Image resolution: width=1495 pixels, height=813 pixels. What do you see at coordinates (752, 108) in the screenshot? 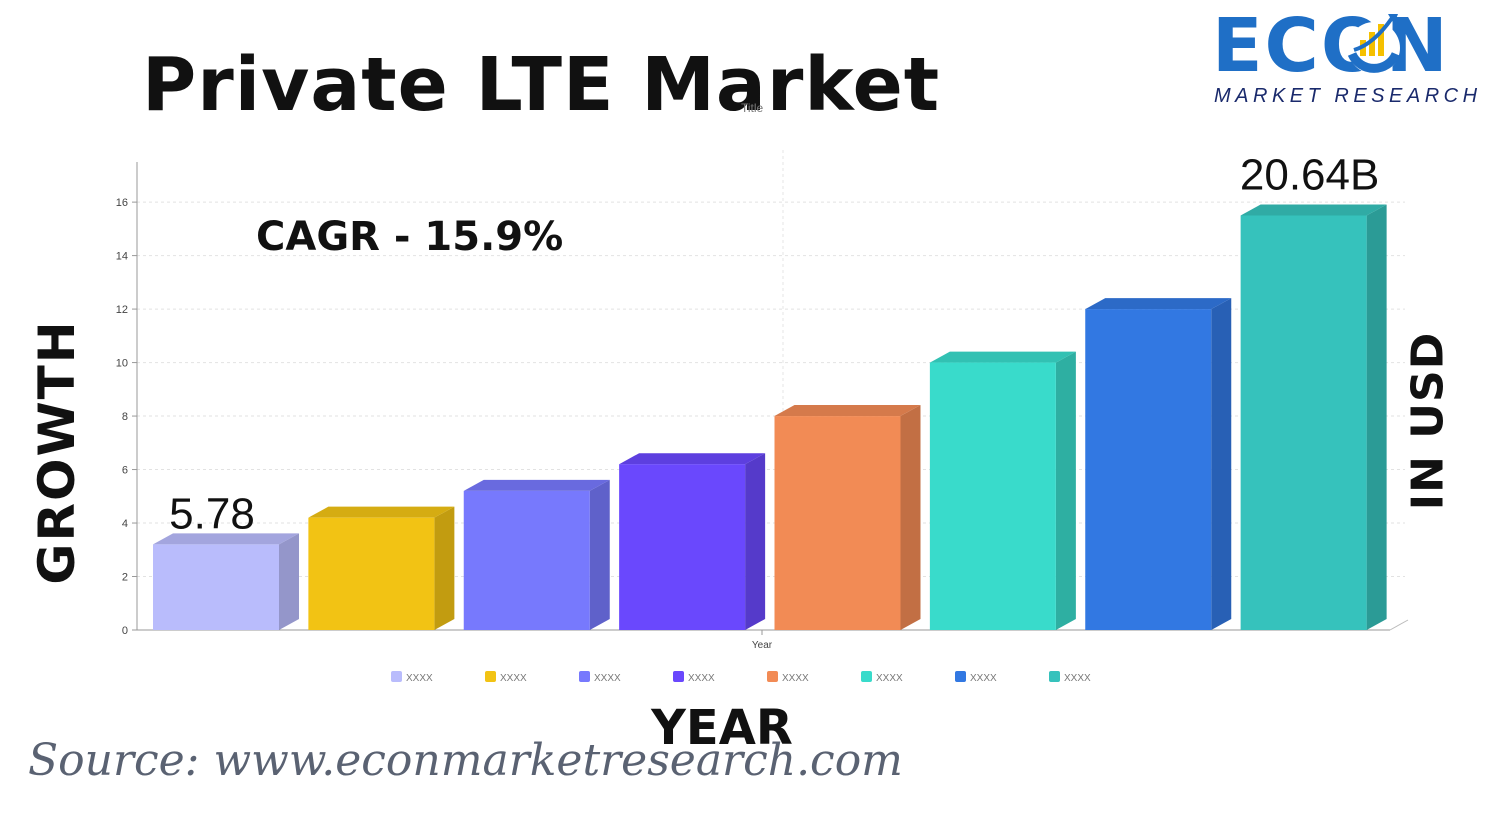
I see `chart-title: Title` at bounding box center [752, 108].